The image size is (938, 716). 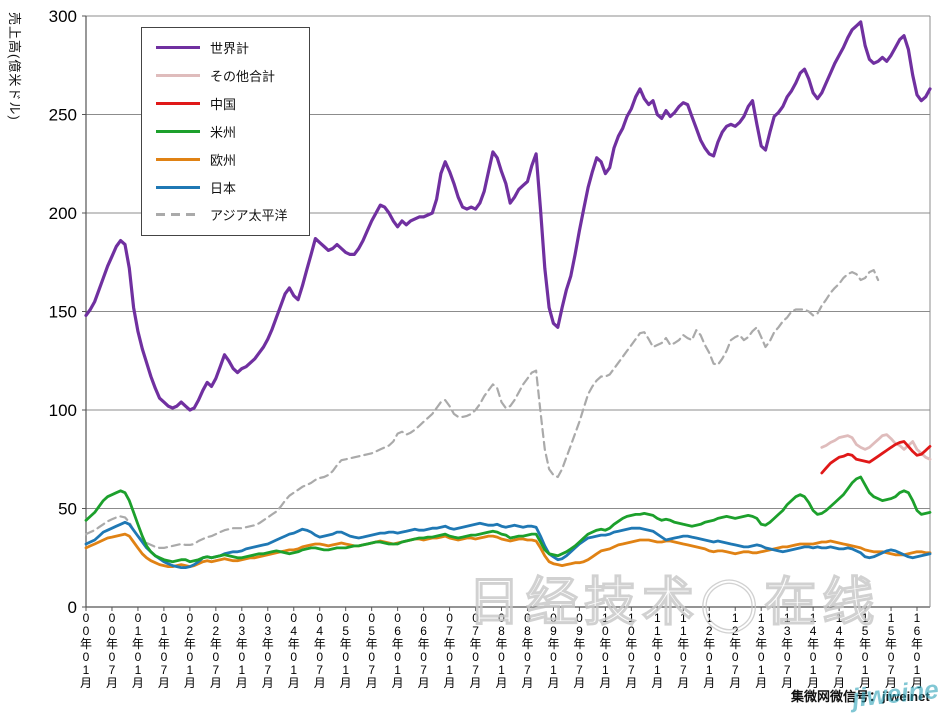 What do you see at coordinates (230, 49) in the screenshot?
I see `legend-label-0: 世界計` at bounding box center [230, 49].